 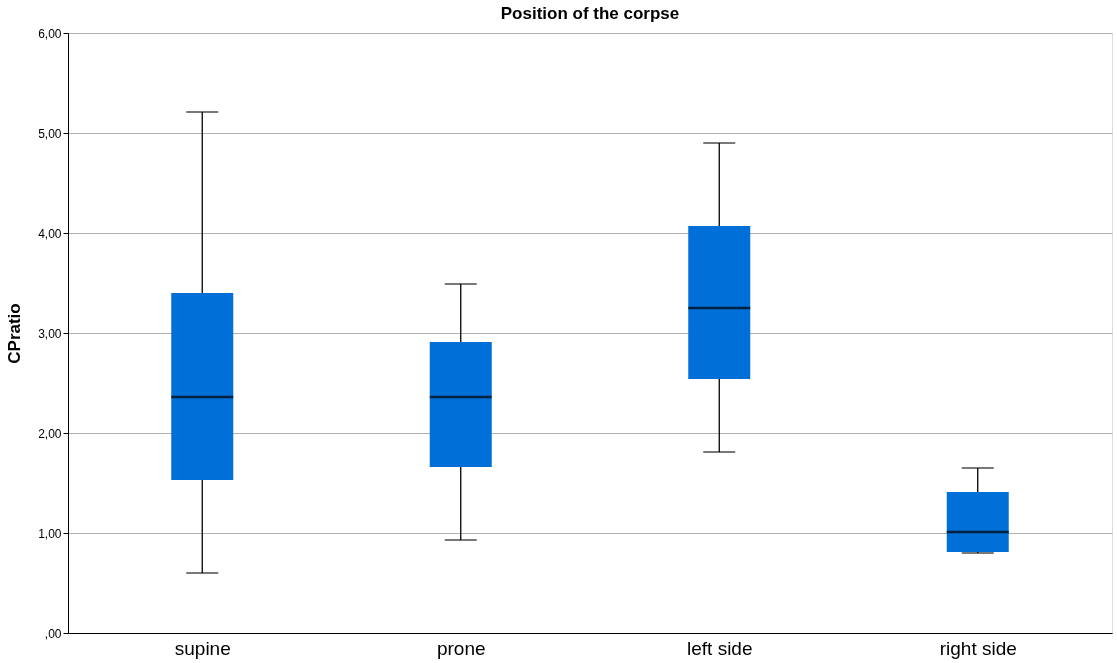 I want to click on y-tick-label: 5,00, so click(x=50, y=133).